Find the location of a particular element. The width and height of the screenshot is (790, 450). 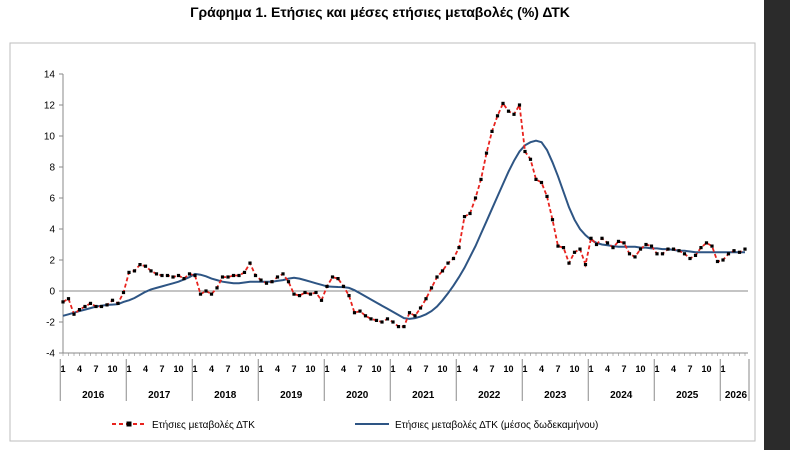

y-tick-label: 4 is located at coordinates (52, 230).